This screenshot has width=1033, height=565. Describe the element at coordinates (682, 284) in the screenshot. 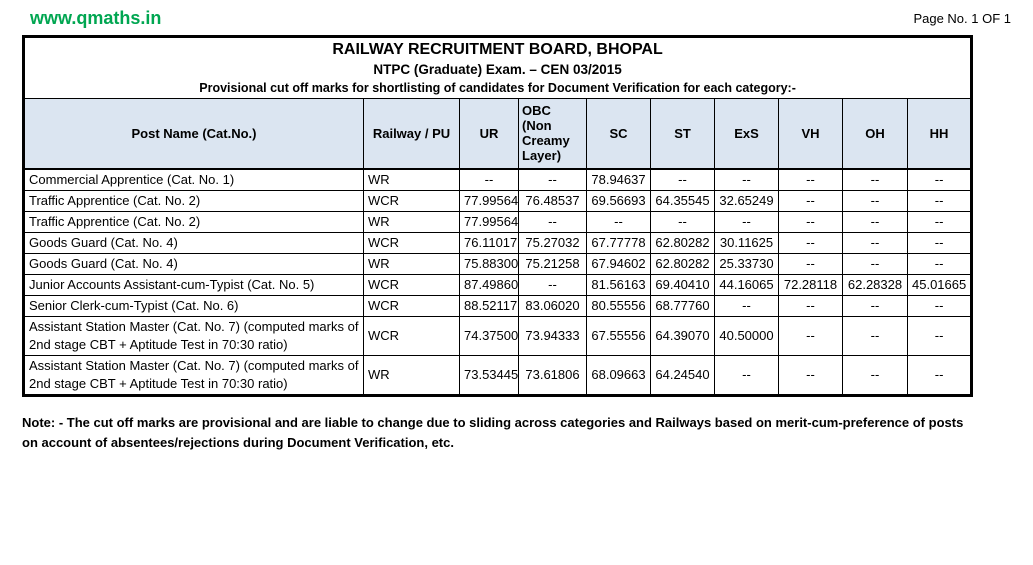

I see `mark-cell: 69.40410` at that location.